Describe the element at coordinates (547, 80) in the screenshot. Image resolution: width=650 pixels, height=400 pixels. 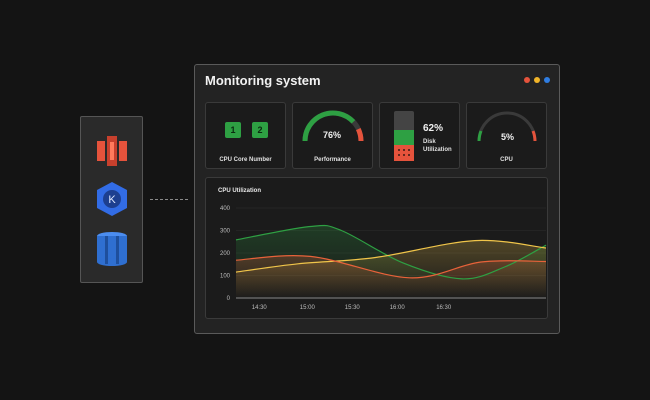
I see `maximize-dot` at that location.